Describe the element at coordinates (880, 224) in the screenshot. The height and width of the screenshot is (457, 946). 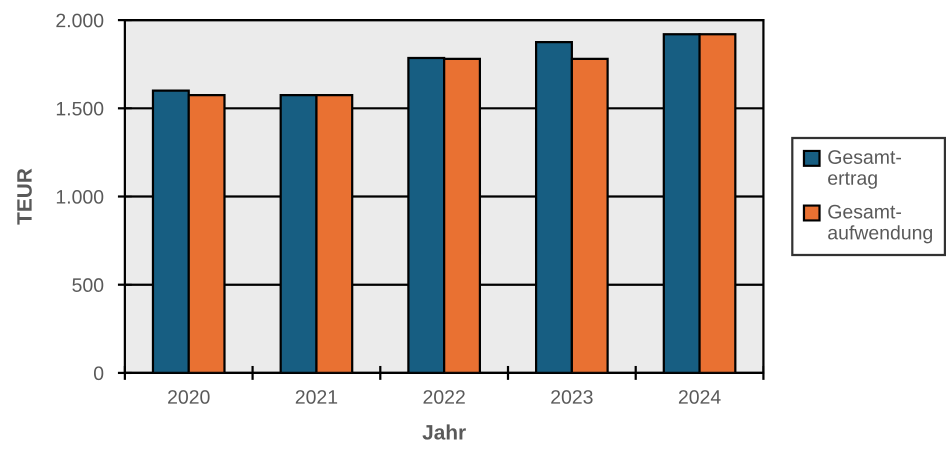
I see `legend-label: Gesamt- aufwendung` at that location.